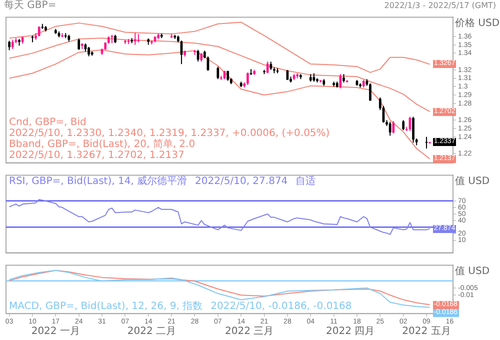 This screenshot has height=340, width=500. I want to click on annotation: Bband, GBP=, Bid(Last), 20, 简单, 2.0, so click(102, 144).